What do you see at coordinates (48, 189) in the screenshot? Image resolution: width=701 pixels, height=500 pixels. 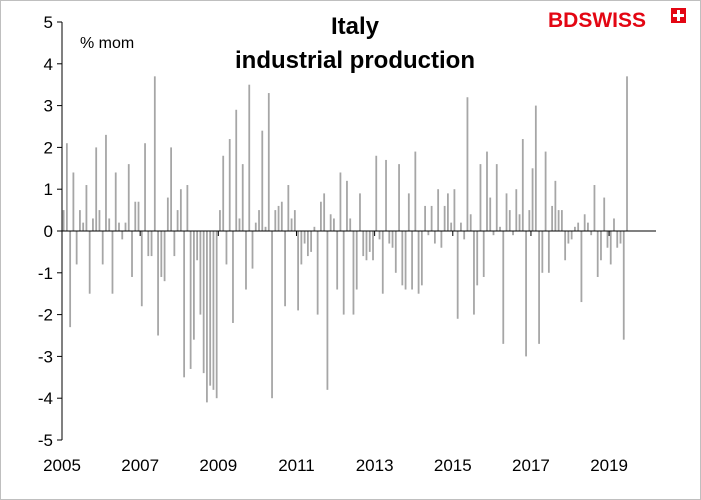 I see `y-tick-label: 1` at bounding box center [48, 189].